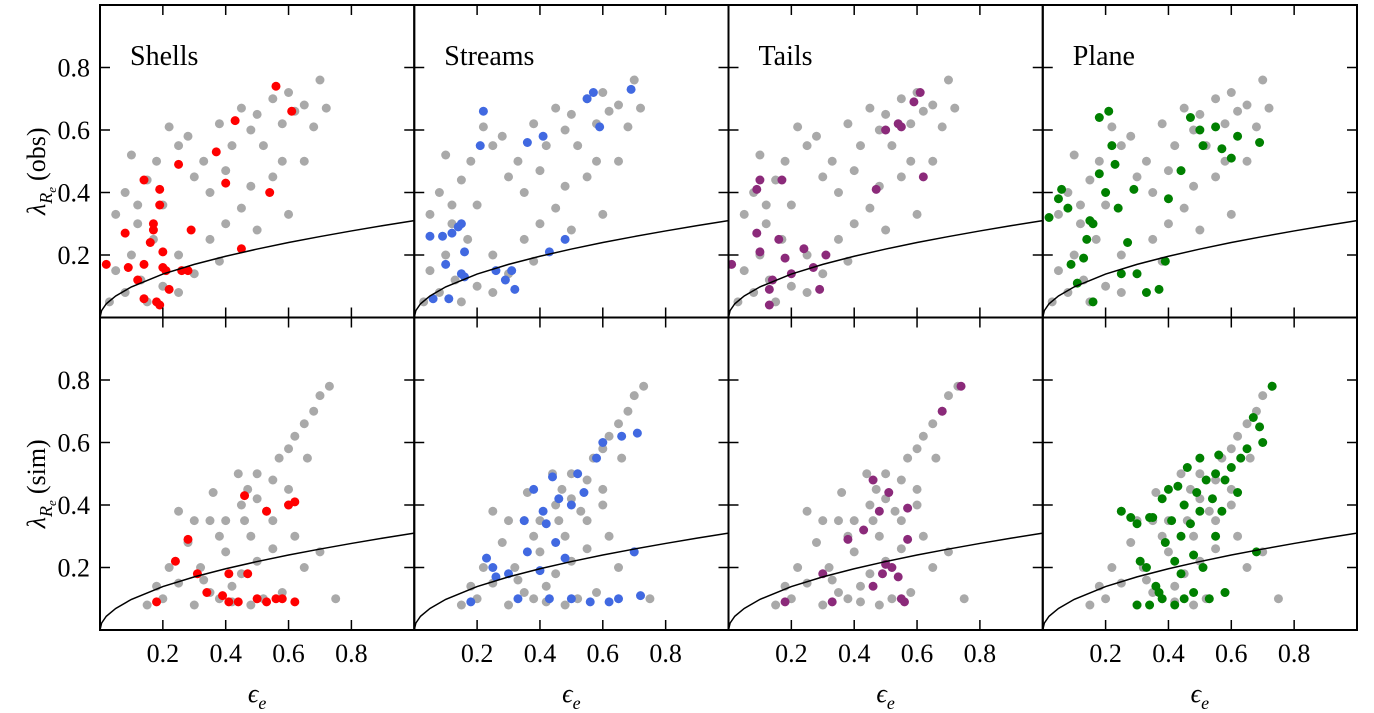 The image size is (1374, 713). Describe the element at coordinates (571, 196) in the screenshot. I see `plot-area` at that location.